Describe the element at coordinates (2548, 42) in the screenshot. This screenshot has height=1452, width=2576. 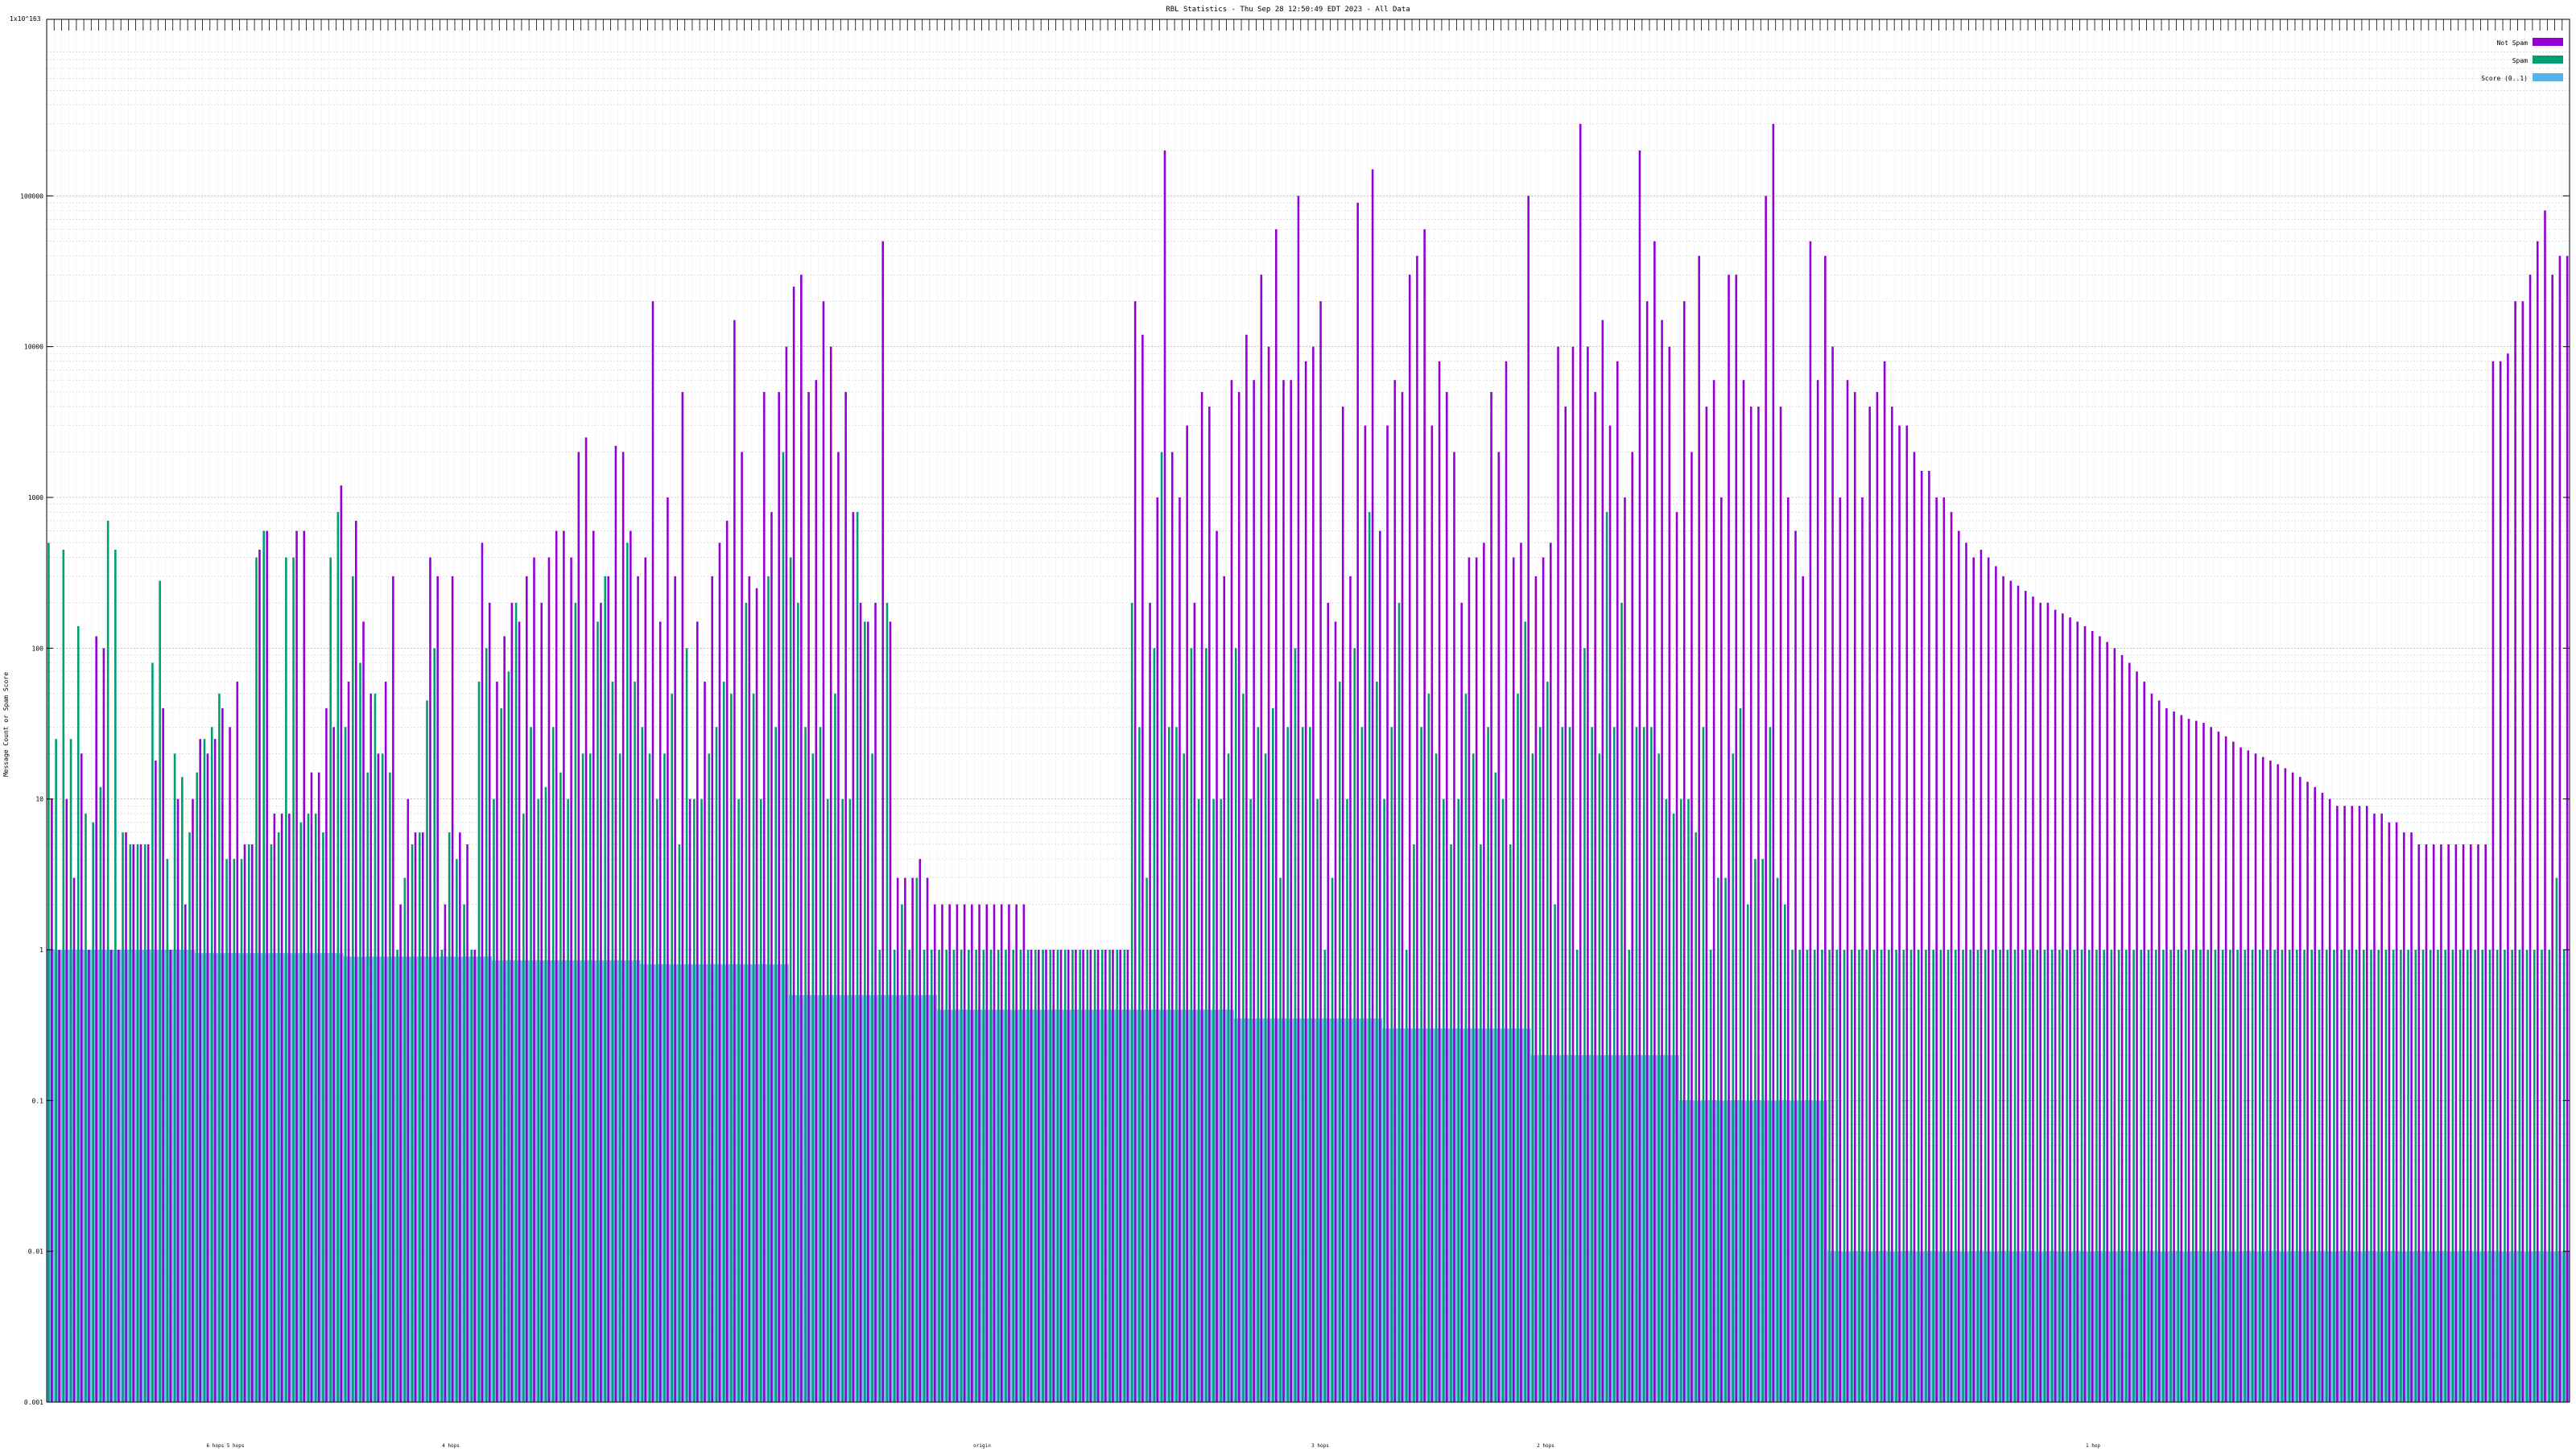
I see `legend-swatch` at that location.